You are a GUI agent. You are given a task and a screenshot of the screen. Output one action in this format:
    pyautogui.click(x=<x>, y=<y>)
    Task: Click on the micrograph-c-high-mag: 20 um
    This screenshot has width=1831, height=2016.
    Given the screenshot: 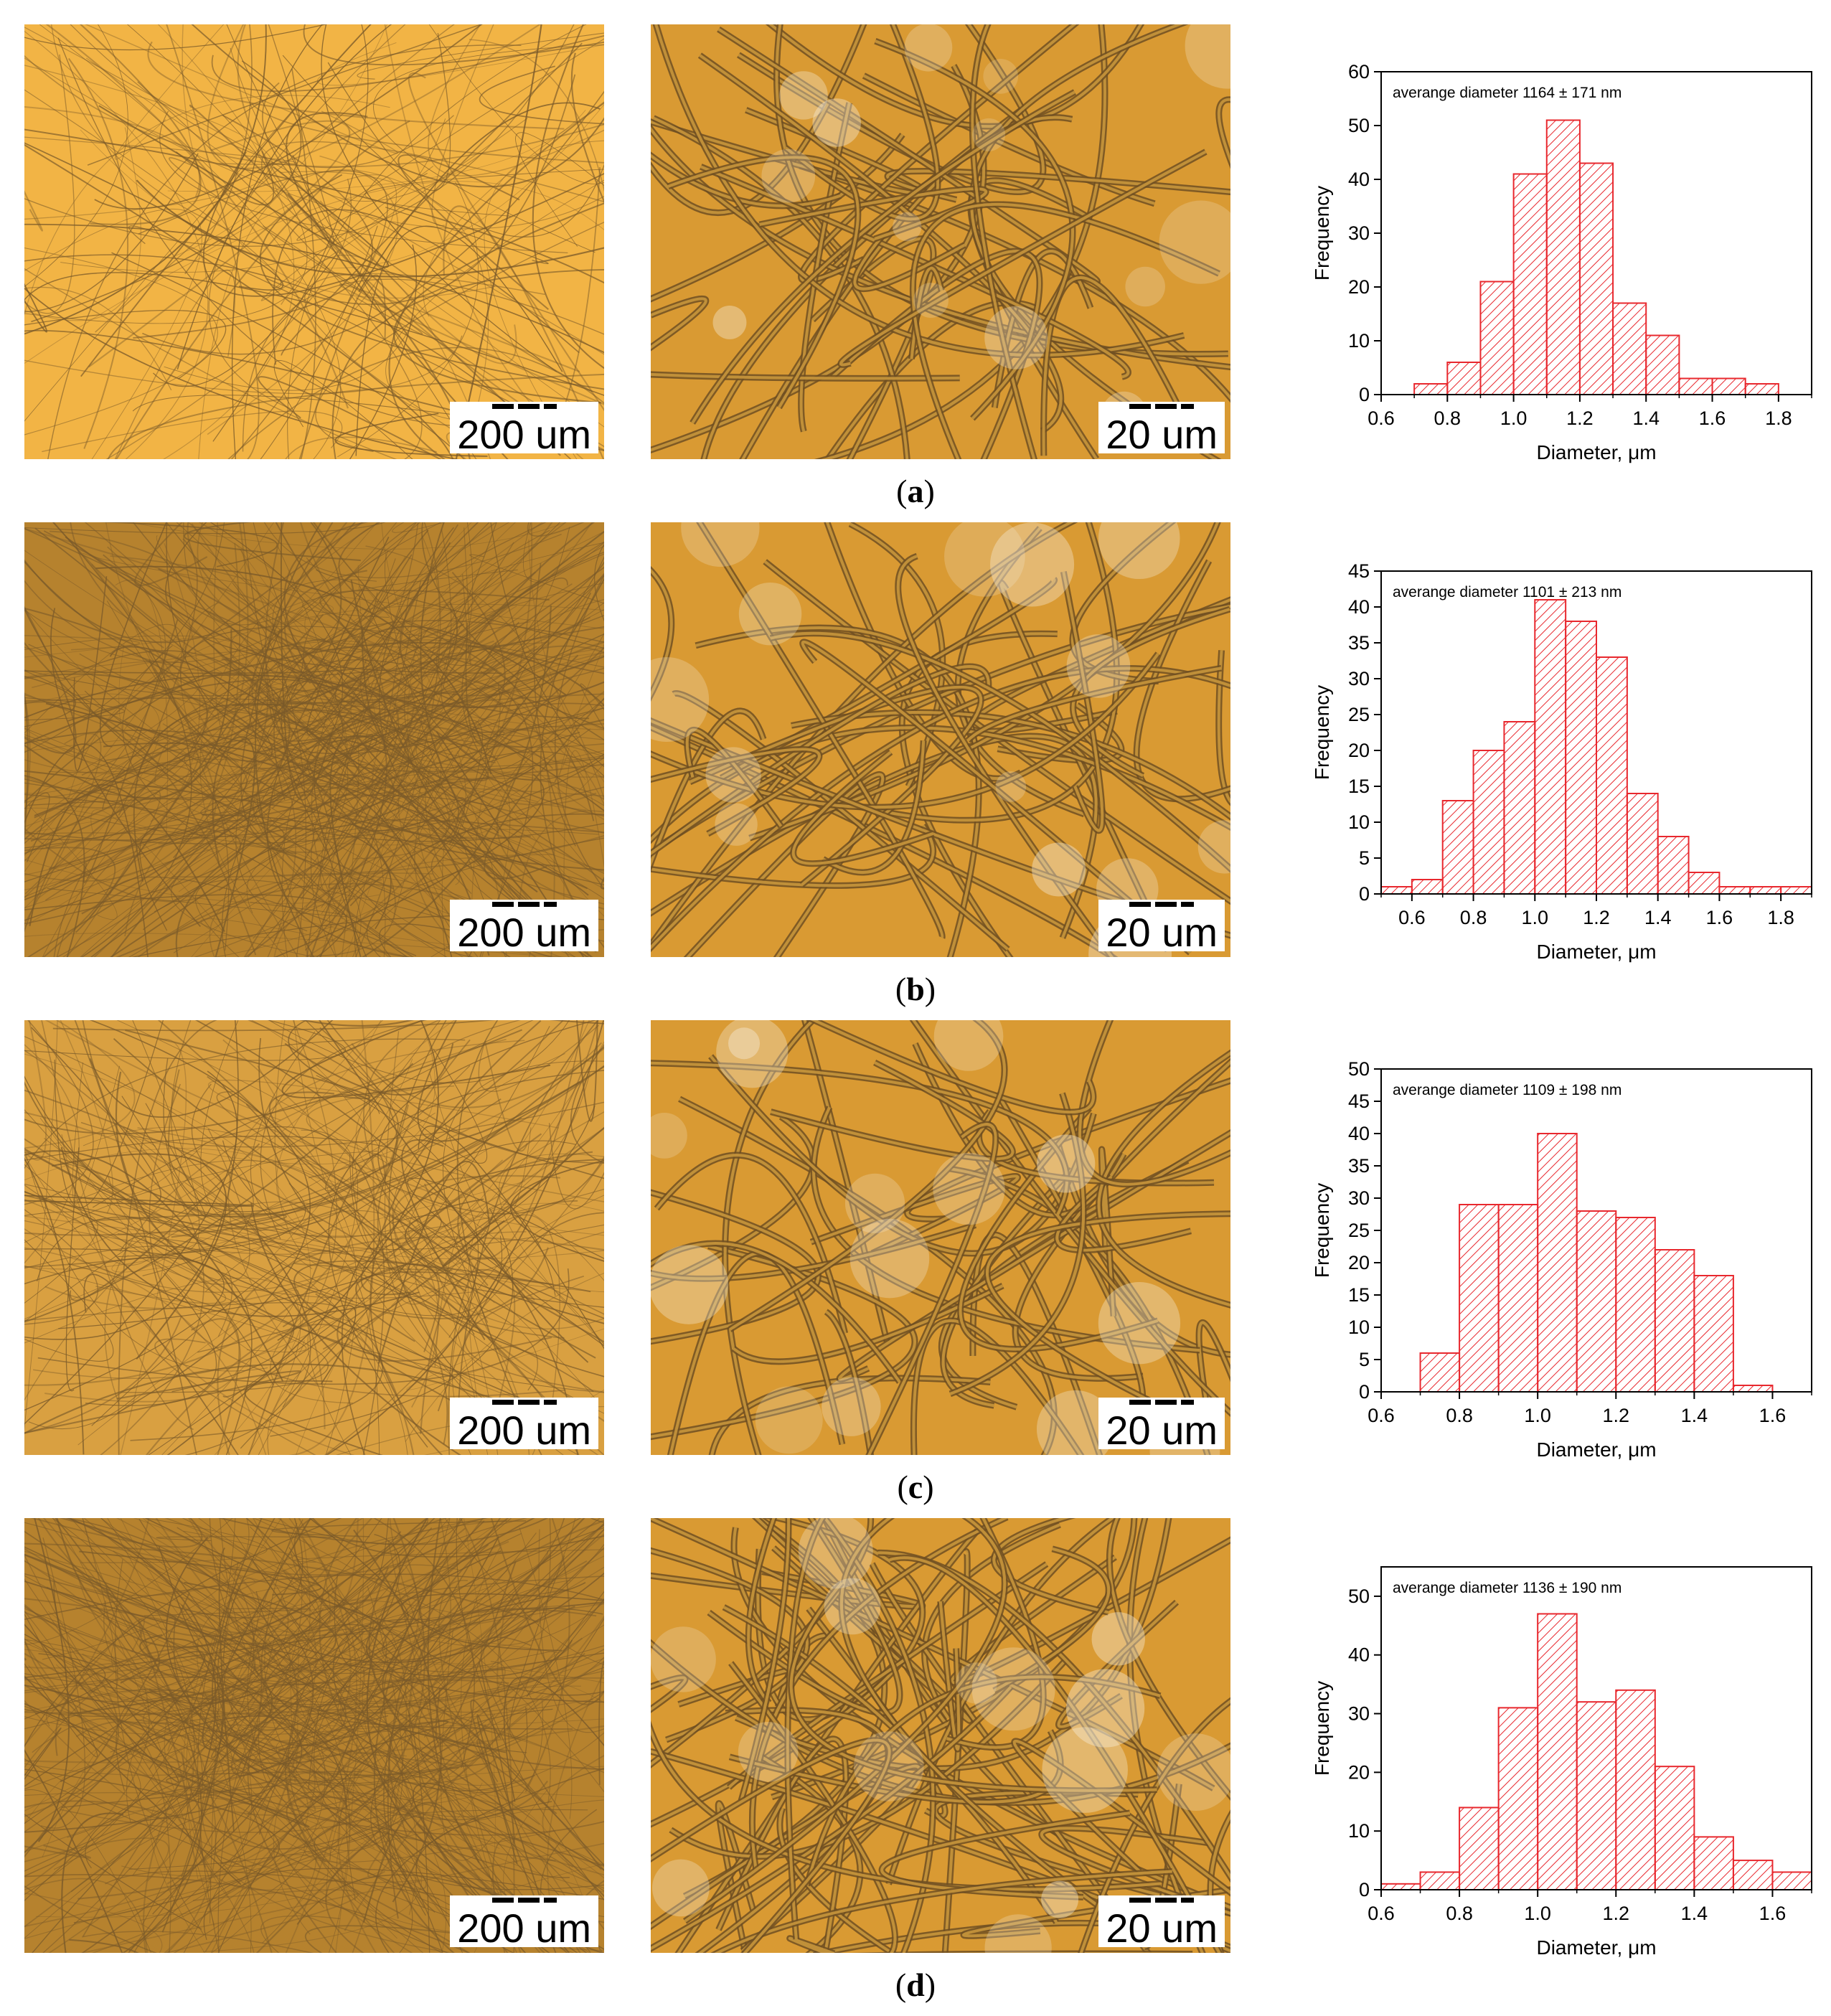 What is the action you would take?
    pyautogui.click(x=940, y=1237)
    